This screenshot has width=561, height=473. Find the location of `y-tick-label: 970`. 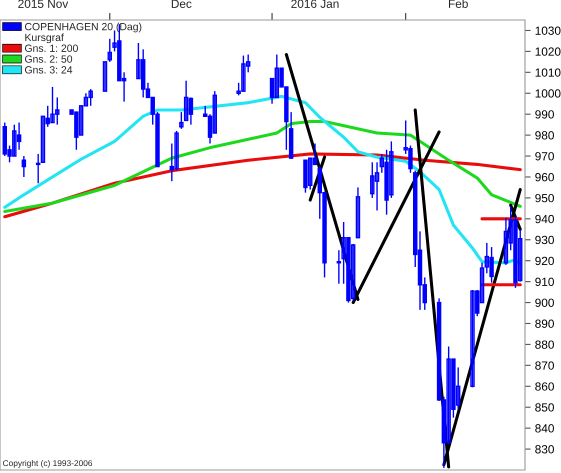

y-tick-label: 970 is located at coordinates (544, 156).